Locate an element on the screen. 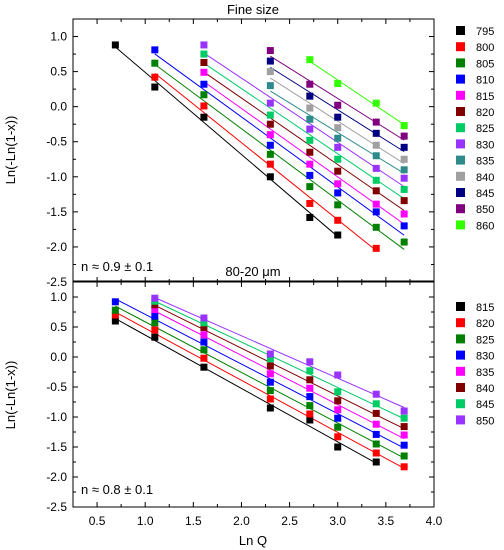 The width and height of the screenshot is (504, 550). legend: 815 820 825 830 835 840 845 850 is located at coordinates (475, 364).